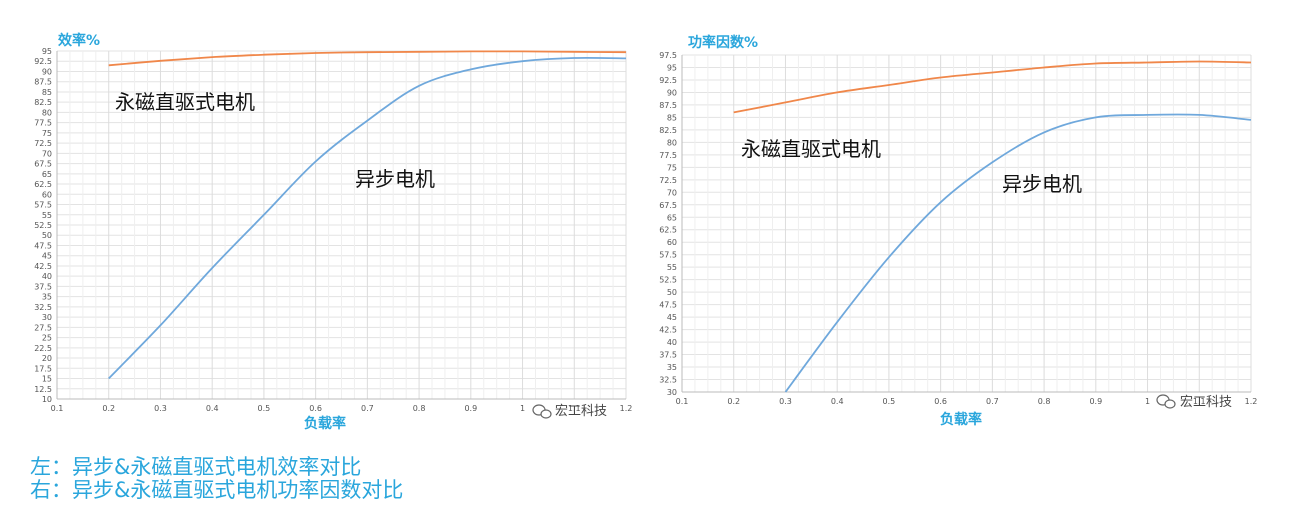  Describe the element at coordinates (785, 401) in the screenshot. I see `power-factor-x-tick-label: 0.3` at that location.